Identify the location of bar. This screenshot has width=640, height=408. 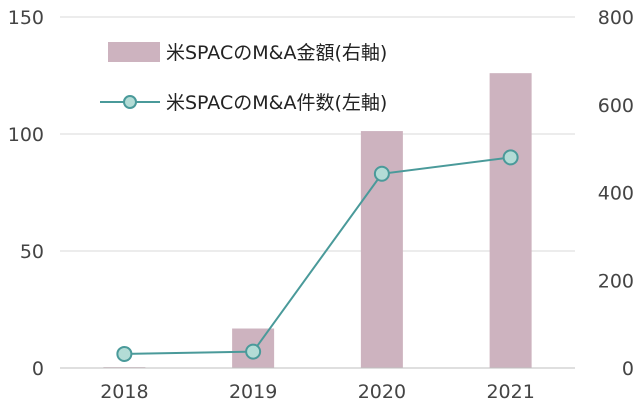
(510, 220).